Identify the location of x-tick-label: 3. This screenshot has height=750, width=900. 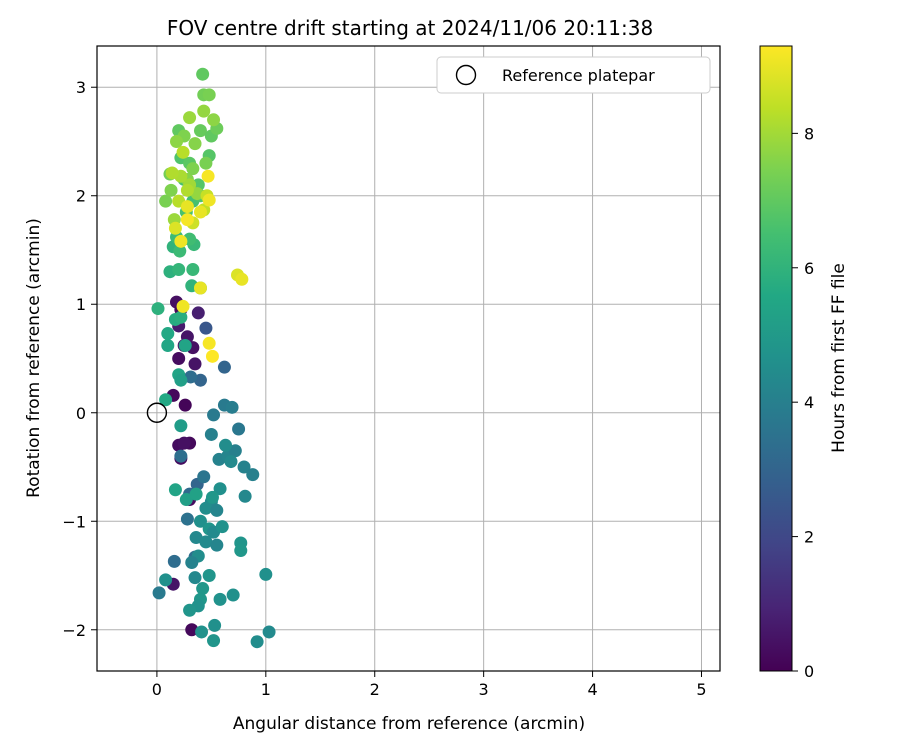
(484, 689).